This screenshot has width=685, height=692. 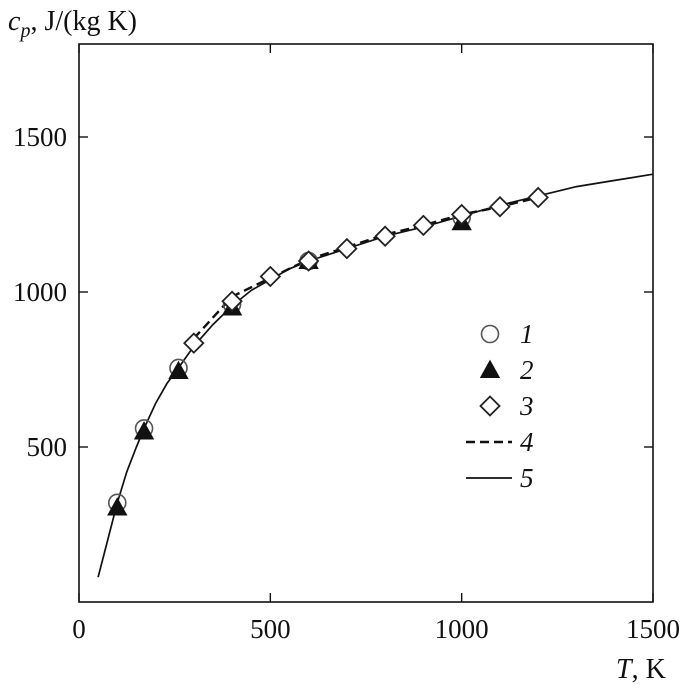 What do you see at coordinates (507, 334) in the screenshot?
I see `legend-entry-1: 1` at bounding box center [507, 334].